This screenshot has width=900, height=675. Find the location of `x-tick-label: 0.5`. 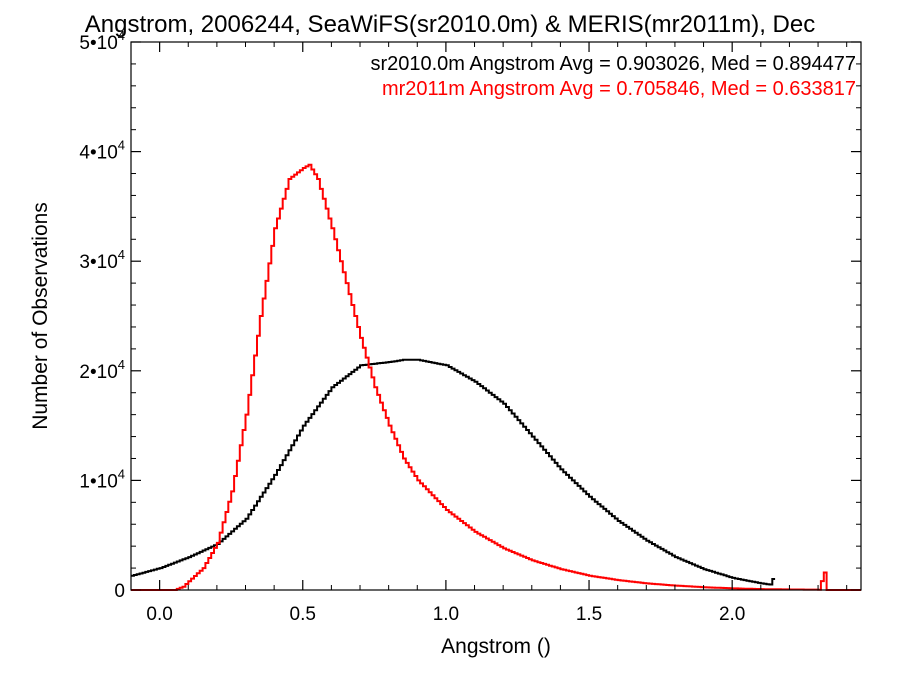

x-tick-label: 0.5 is located at coordinates (303, 614).